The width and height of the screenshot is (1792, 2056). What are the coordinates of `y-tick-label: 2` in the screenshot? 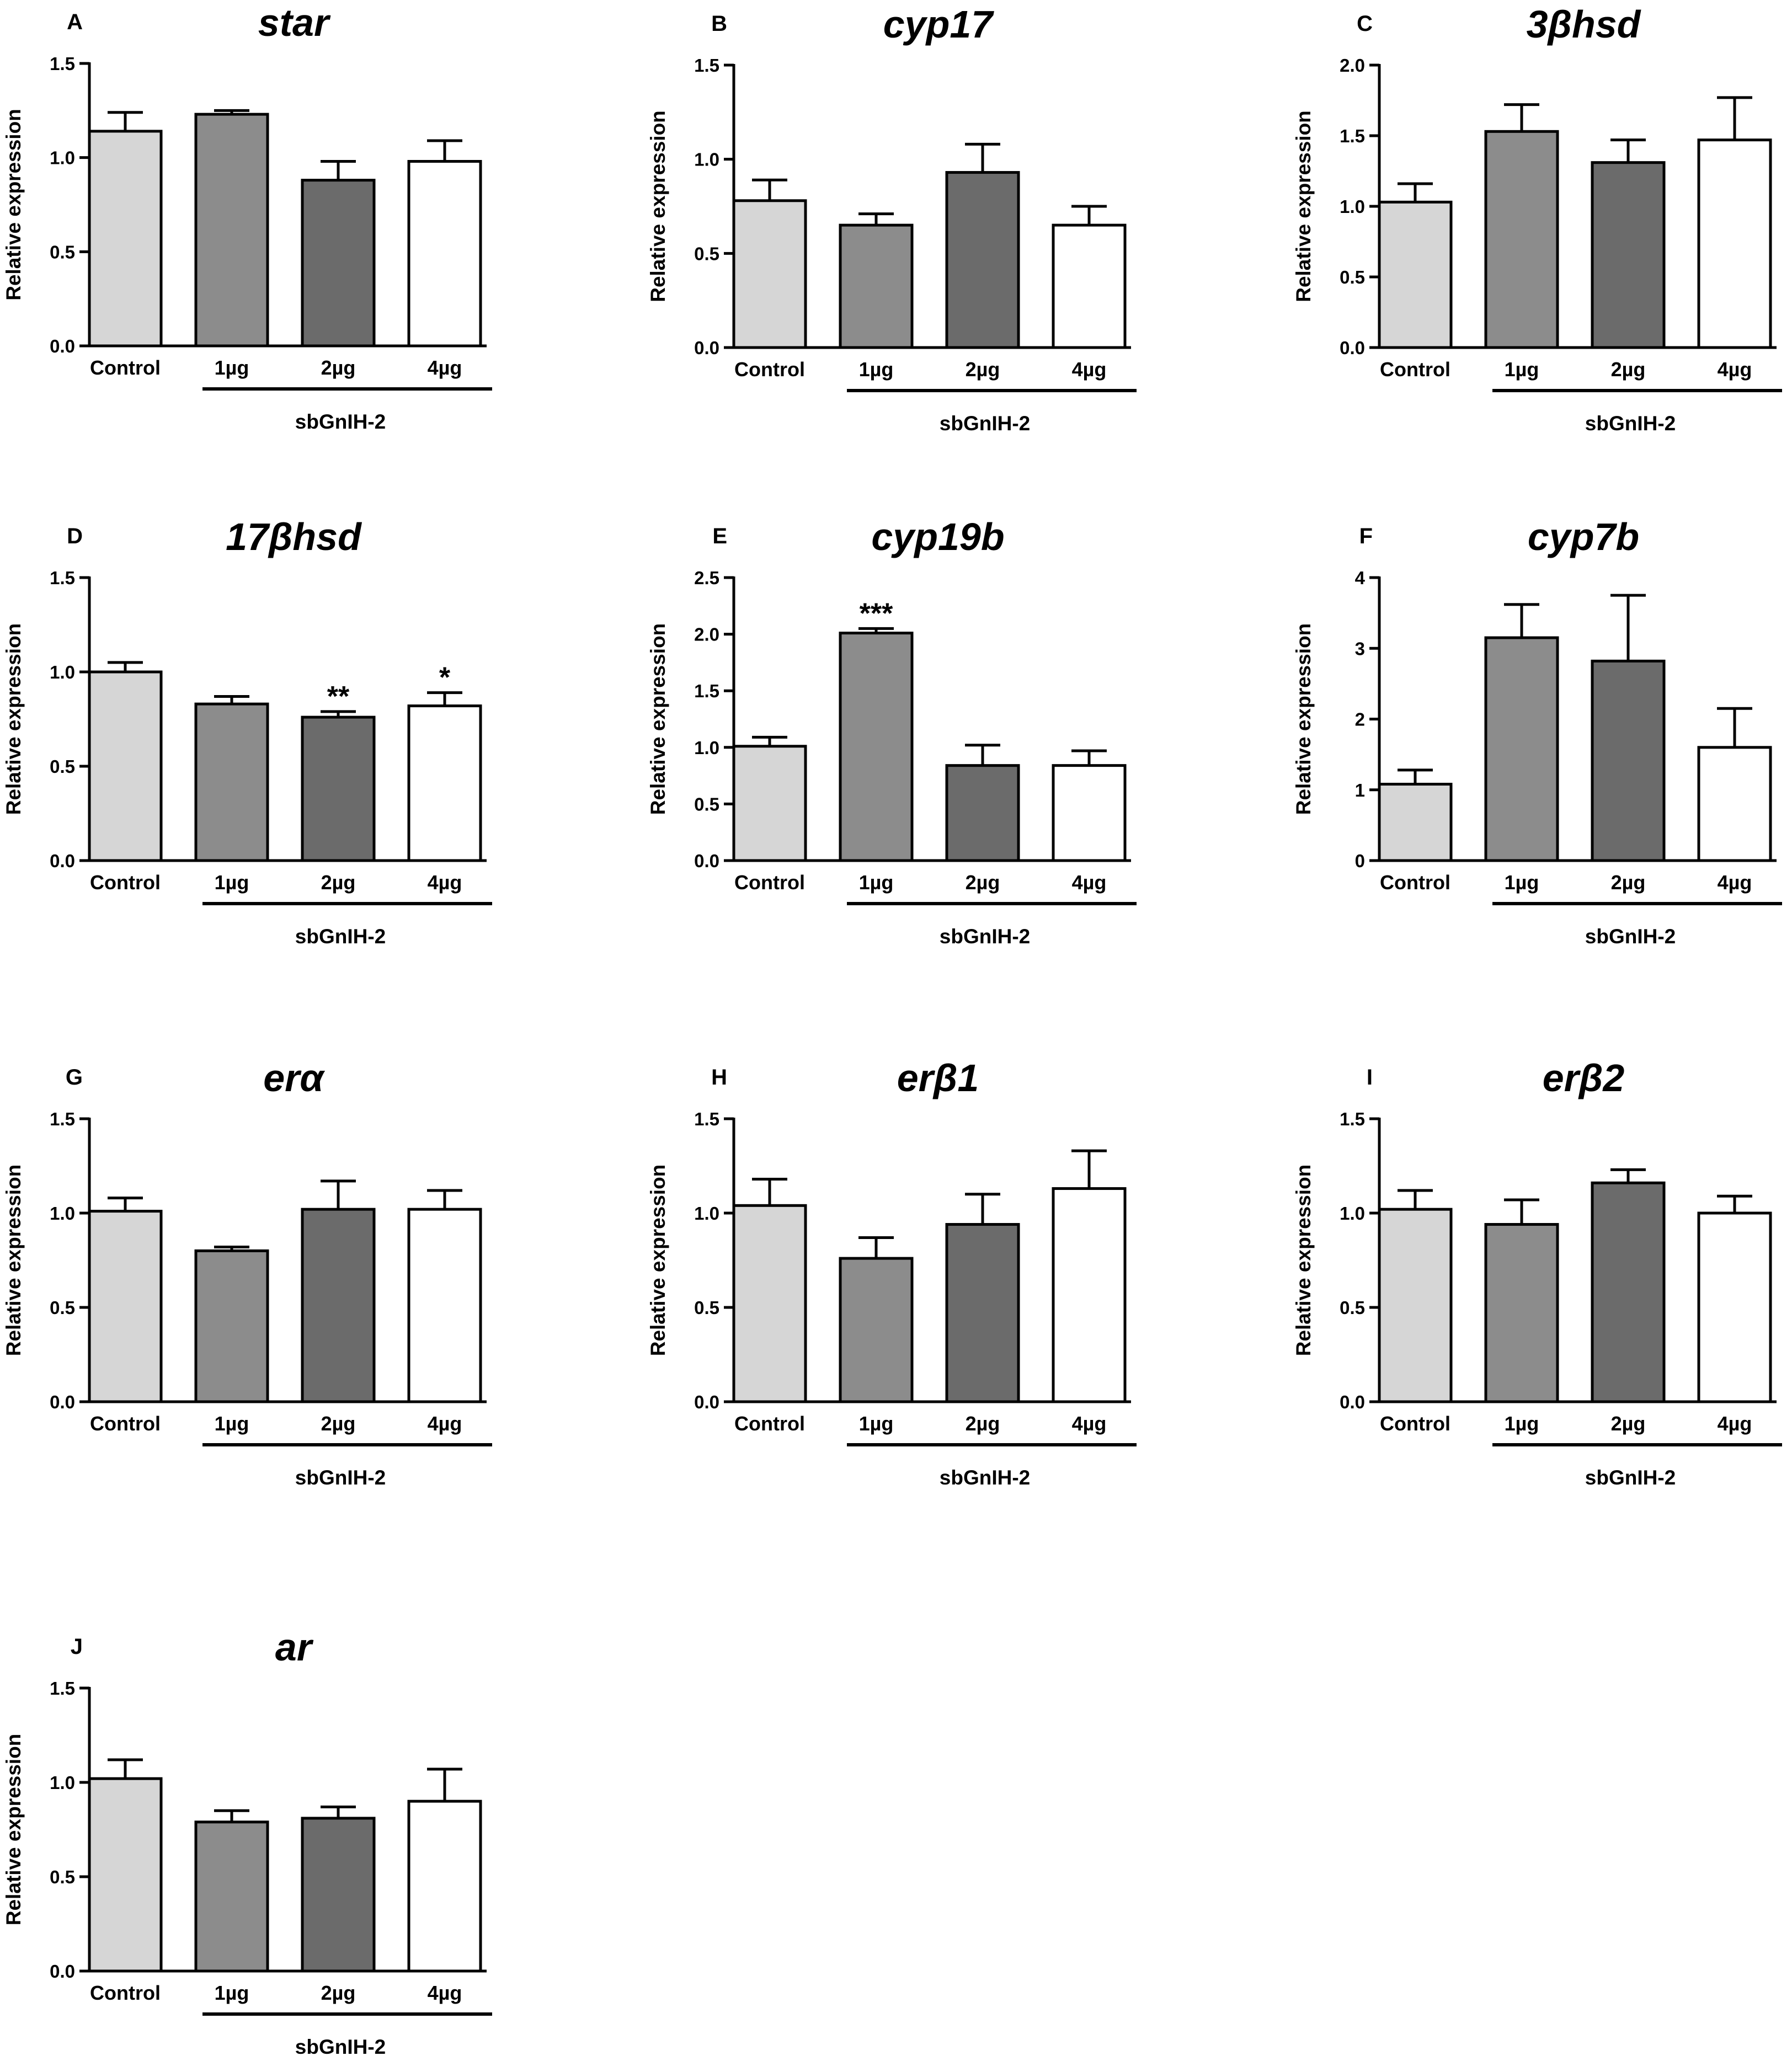 It's located at (1360, 719).